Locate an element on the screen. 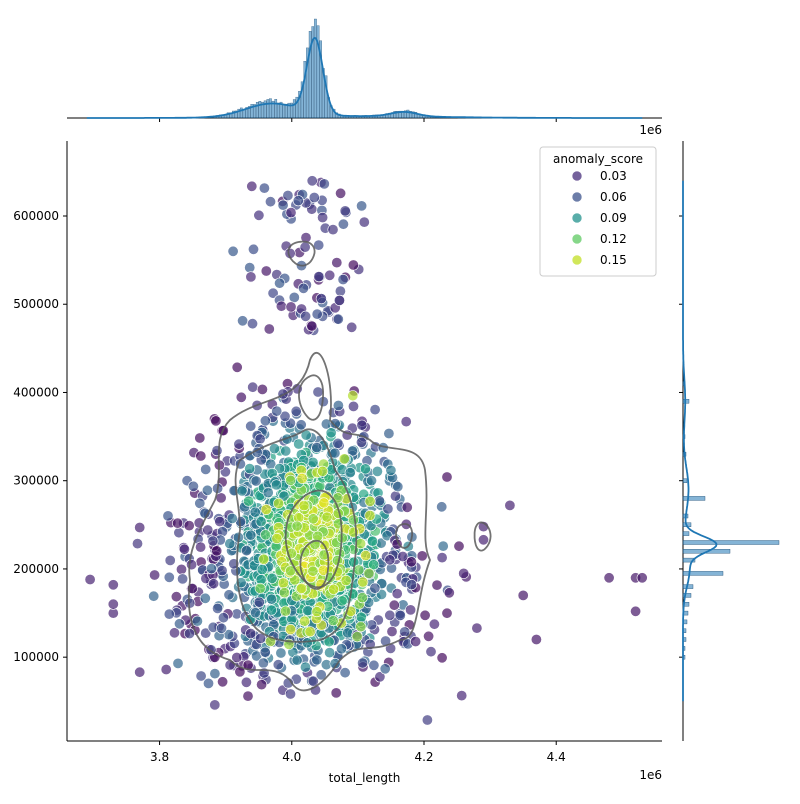 The width and height of the screenshot is (800, 804). legend-entry-label: 0.06 is located at coordinates (613, 197).